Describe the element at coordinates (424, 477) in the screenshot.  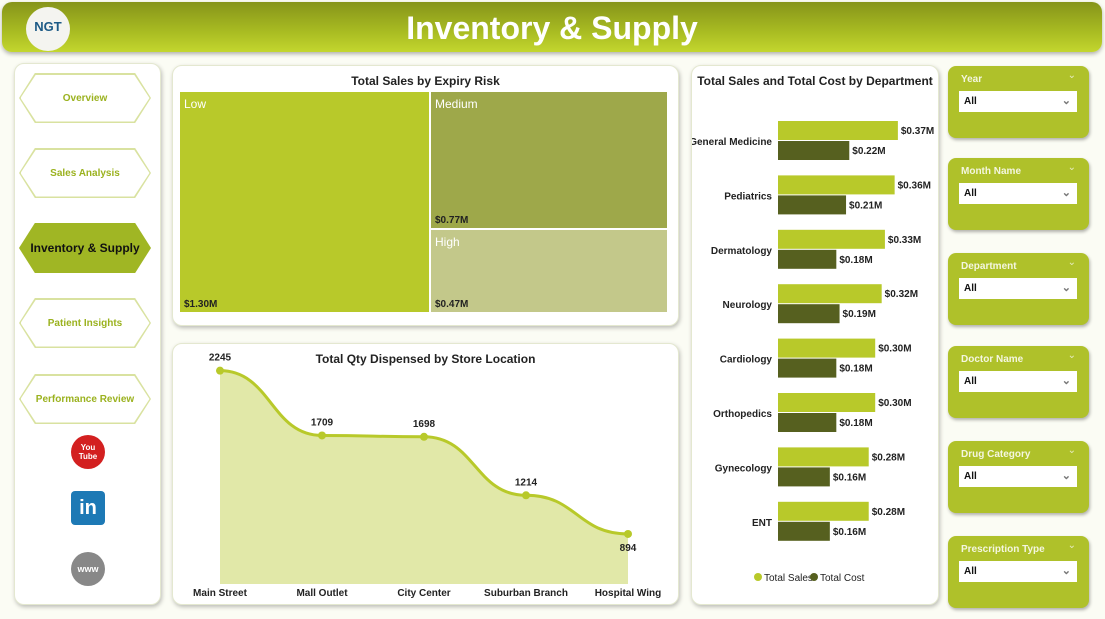
I see `area-fill` at that location.